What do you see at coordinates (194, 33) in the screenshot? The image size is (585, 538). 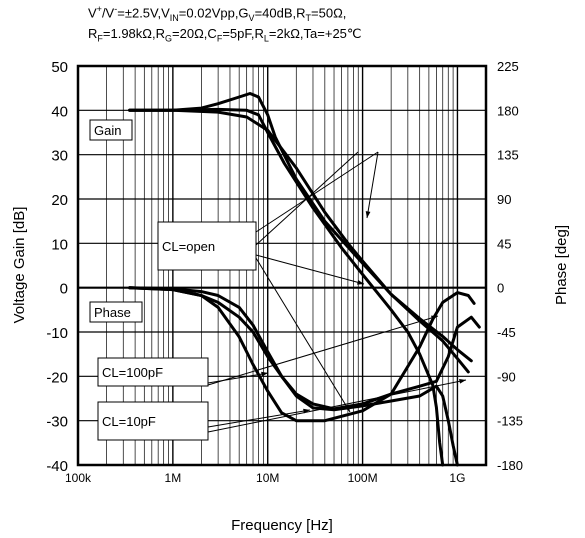 I see `condition-text: =20Ω,C` at bounding box center [194, 33].